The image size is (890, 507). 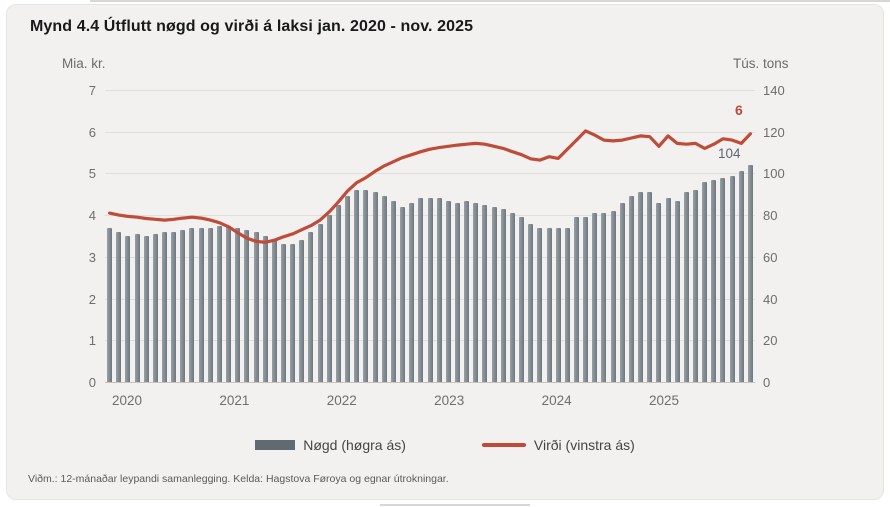 What do you see at coordinates (556, 400) in the screenshot?
I see `x-label-2024: 2024` at bounding box center [556, 400].